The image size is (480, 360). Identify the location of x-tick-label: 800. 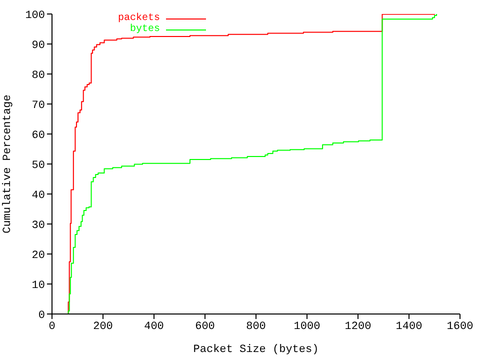
(256, 326).